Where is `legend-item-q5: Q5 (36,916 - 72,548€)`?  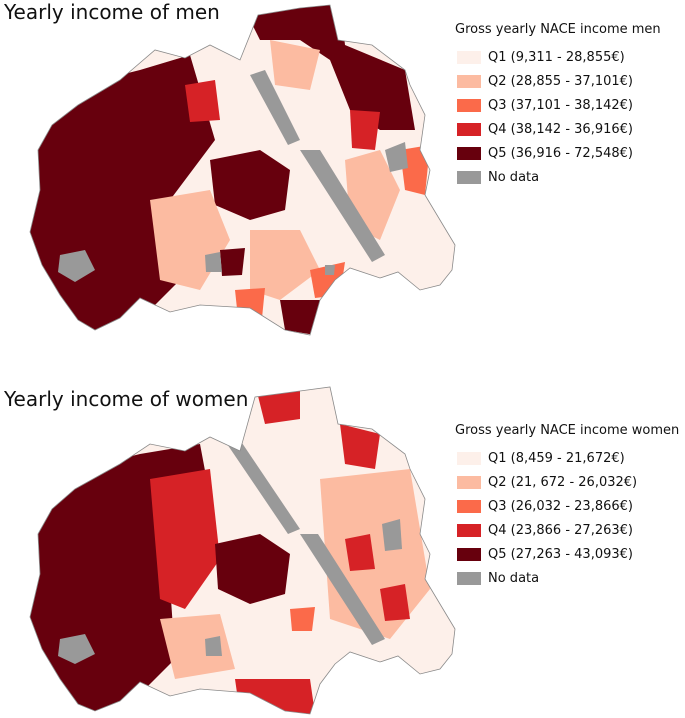
legend-item-q5: Q5 (36,916 - 72,548€) is located at coordinates (570, 153).